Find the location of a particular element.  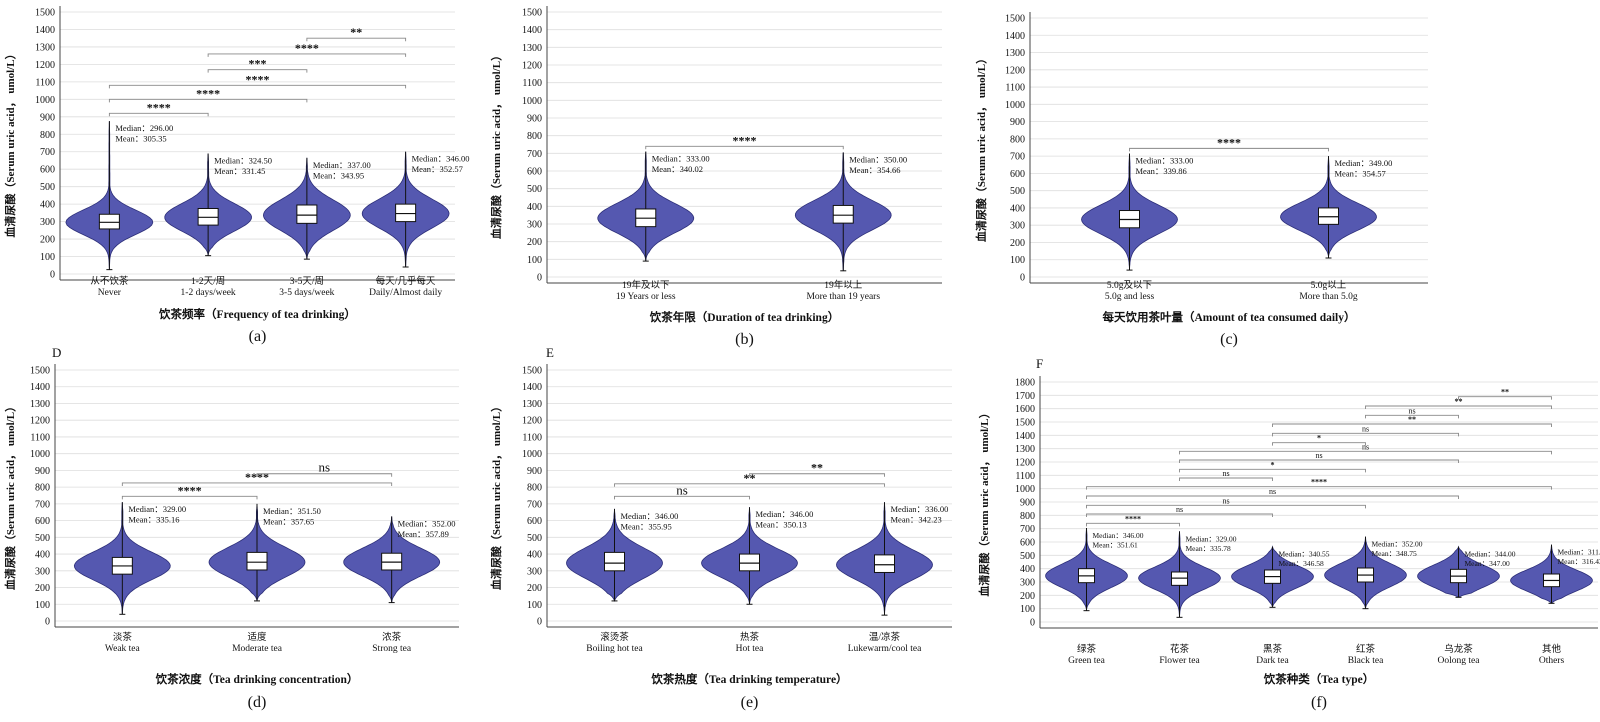

mean-annotation: Mean：316.43 is located at coordinates (1579, 561).